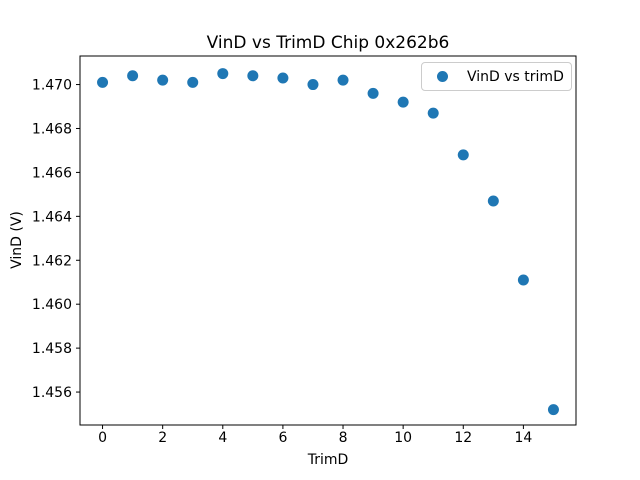  What do you see at coordinates (52, 129) in the screenshot?
I see `y-tick-label: 1.468` at bounding box center [52, 129].